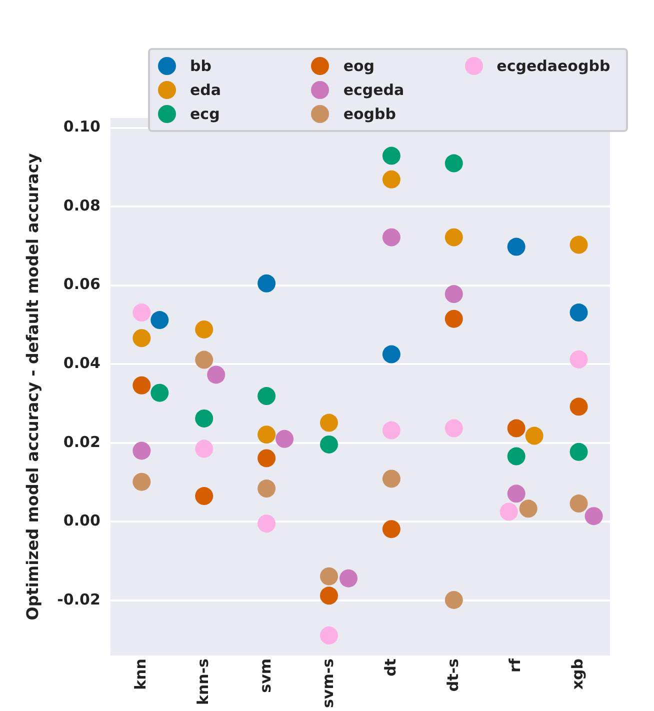  I want to click on legend-label: eda, so click(206, 90).